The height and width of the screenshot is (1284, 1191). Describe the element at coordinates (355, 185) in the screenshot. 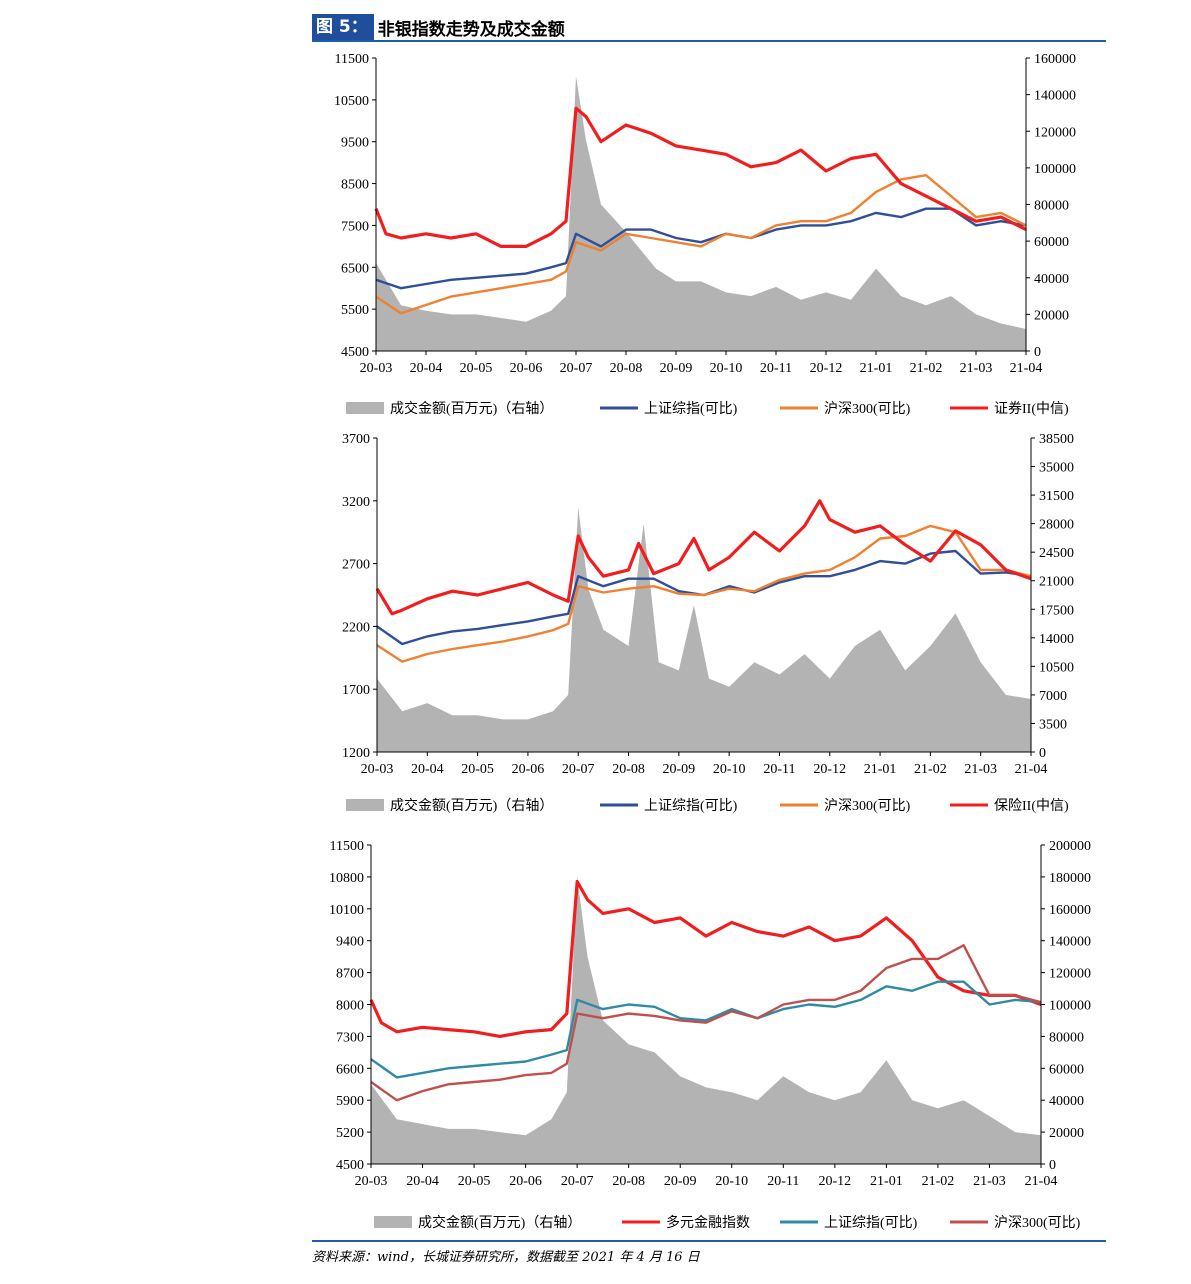

I see `y-left-tick-label: 8500` at that location.